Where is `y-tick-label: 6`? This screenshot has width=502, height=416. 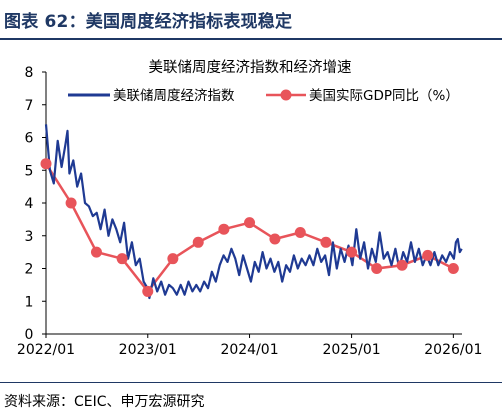 y-tick-label: 6 is located at coordinates (29, 139).